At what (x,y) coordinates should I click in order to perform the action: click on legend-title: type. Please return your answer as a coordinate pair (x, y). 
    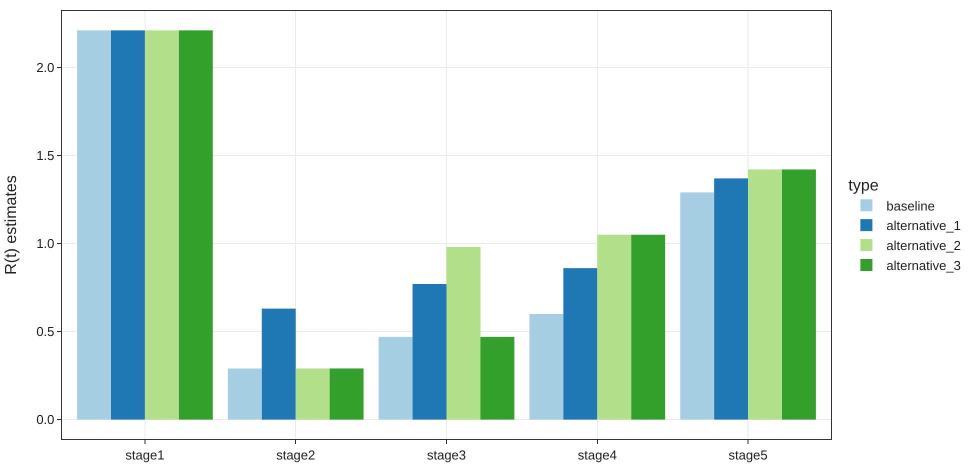
    Looking at the image, I should click on (863, 185).